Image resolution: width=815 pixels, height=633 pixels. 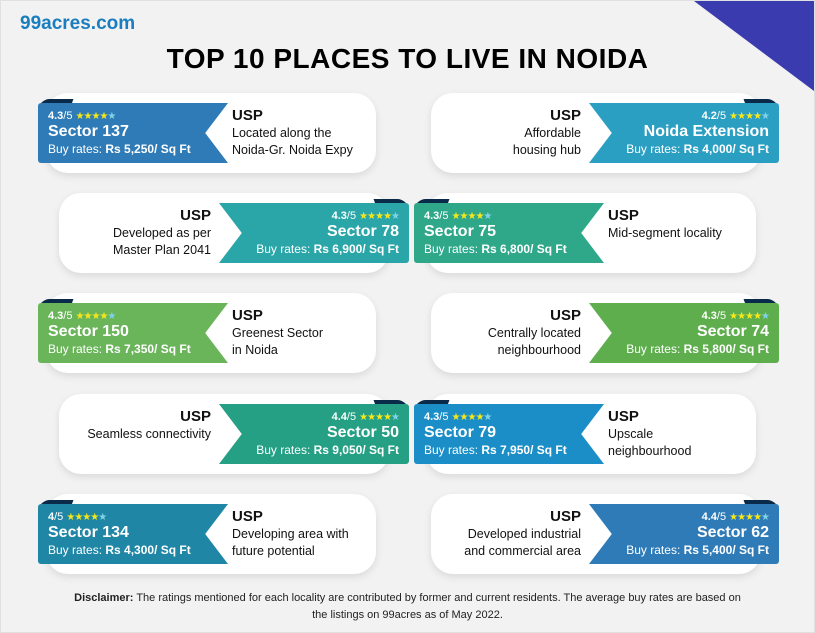 What do you see at coordinates (522, 551) in the screenshot?
I see `usp-line-2: and commercial area` at bounding box center [522, 551].